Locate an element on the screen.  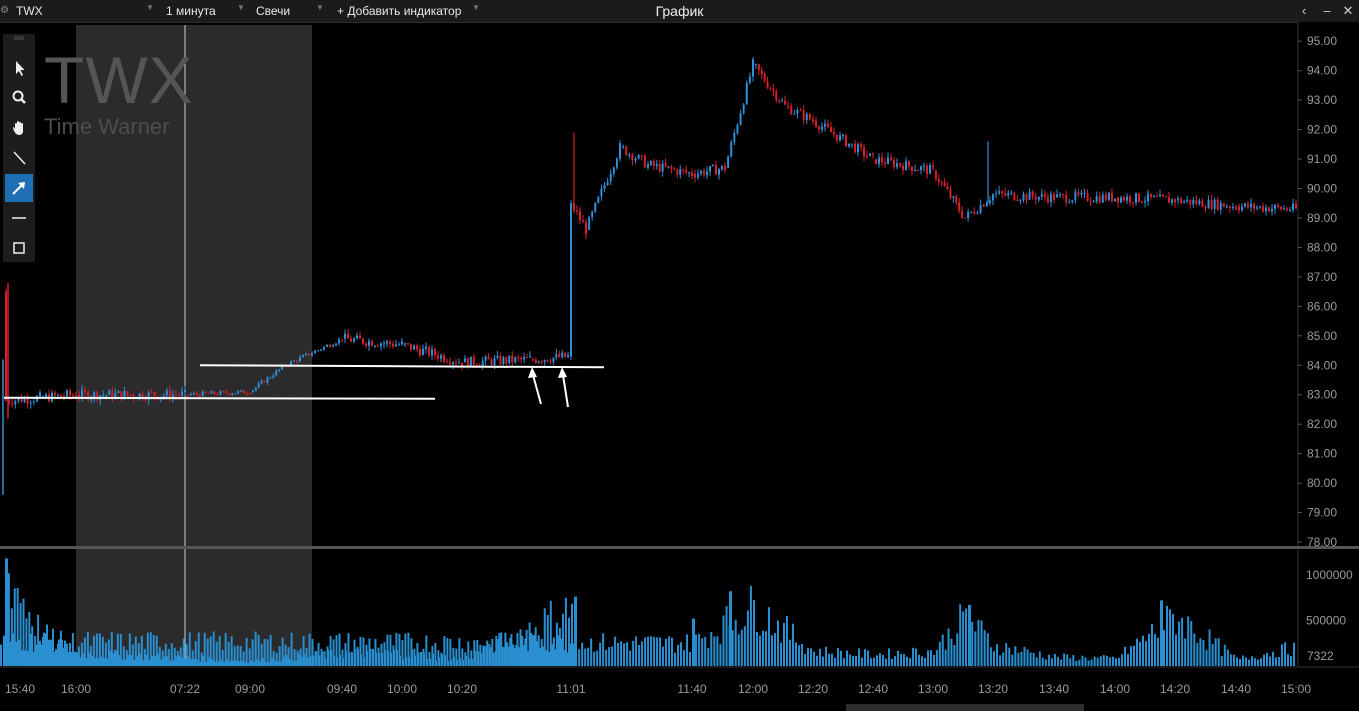
rectangle-icon is located at coordinates (19, 248).